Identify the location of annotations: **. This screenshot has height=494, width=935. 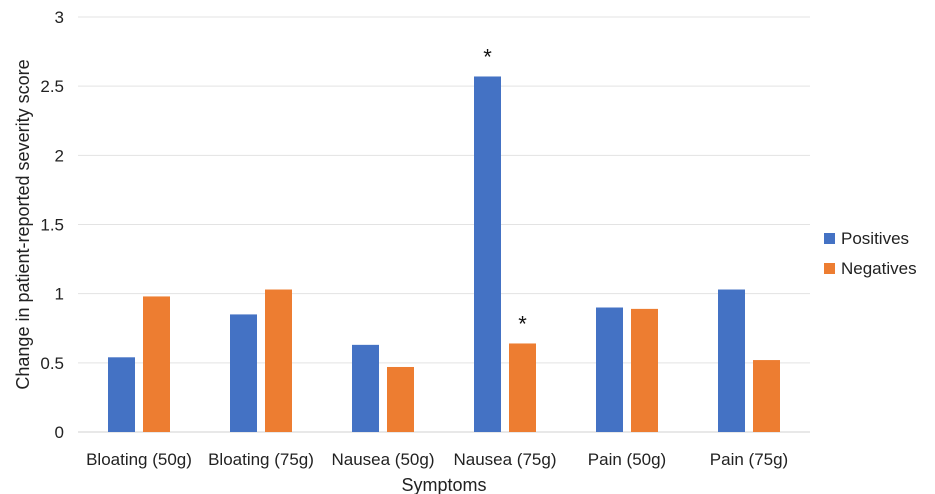
(505, 190).